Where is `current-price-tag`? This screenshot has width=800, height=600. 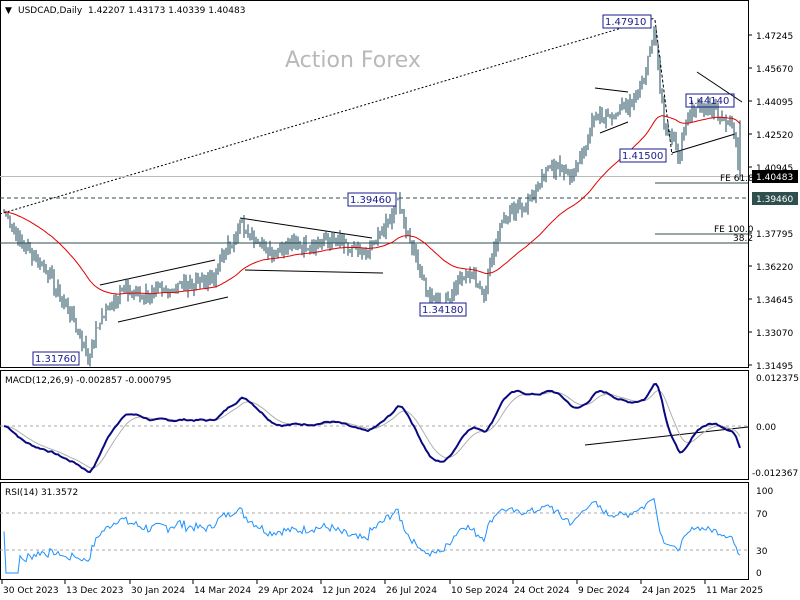 current-price-tag is located at coordinates (775, 176).